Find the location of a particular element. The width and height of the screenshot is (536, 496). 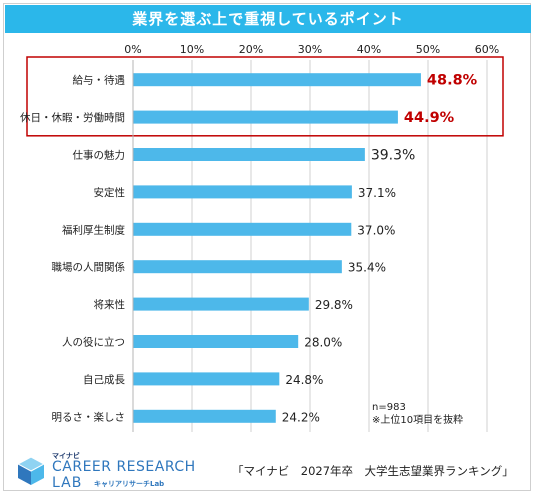

cube-icon is located at coordinates (31, 470).